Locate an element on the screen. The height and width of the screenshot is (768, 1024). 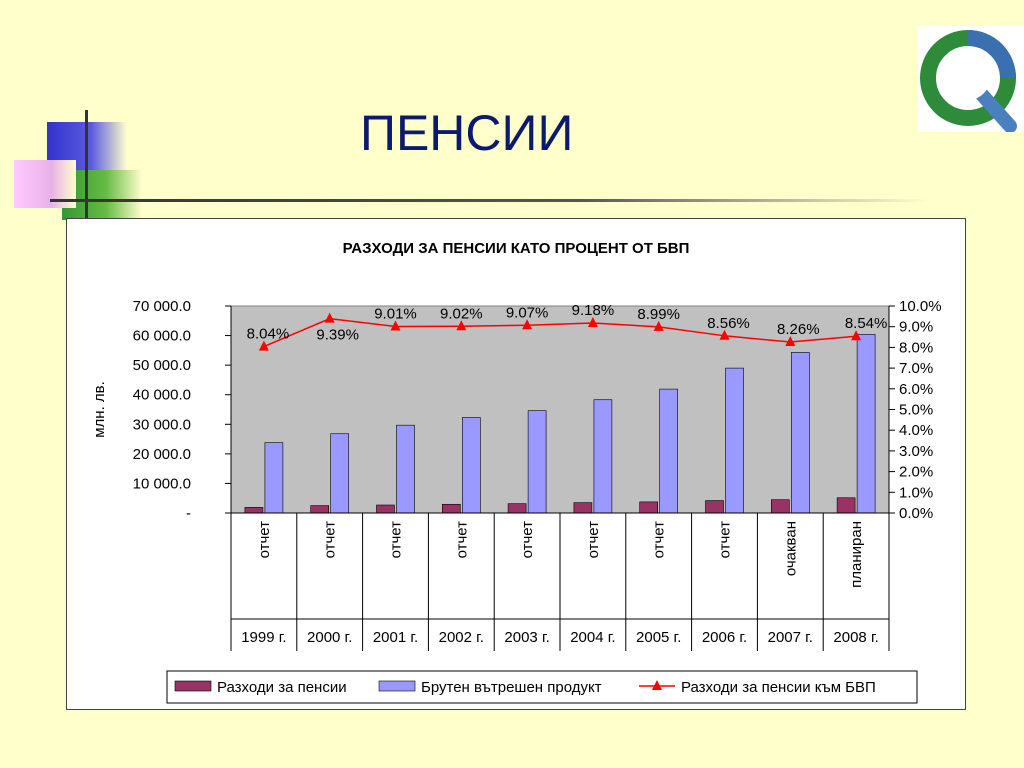
y-tick-label-right: 8.0% is located at coordinates (916, 347).